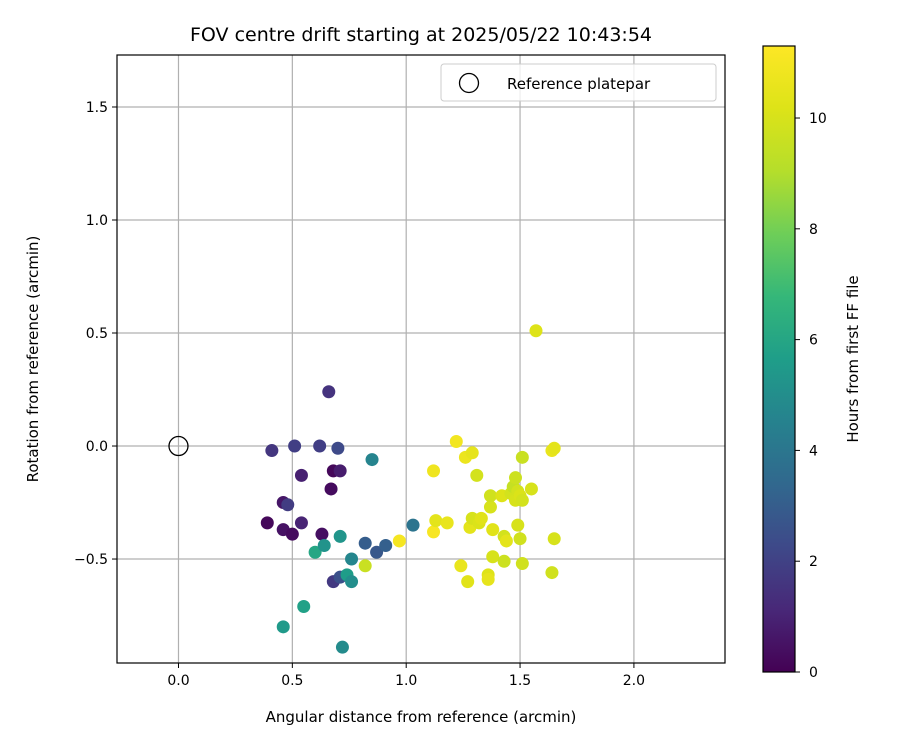 The width and height of the screenshot is (900, 750). I want to click on x-tick-label: 1.0, so click(406, 681).